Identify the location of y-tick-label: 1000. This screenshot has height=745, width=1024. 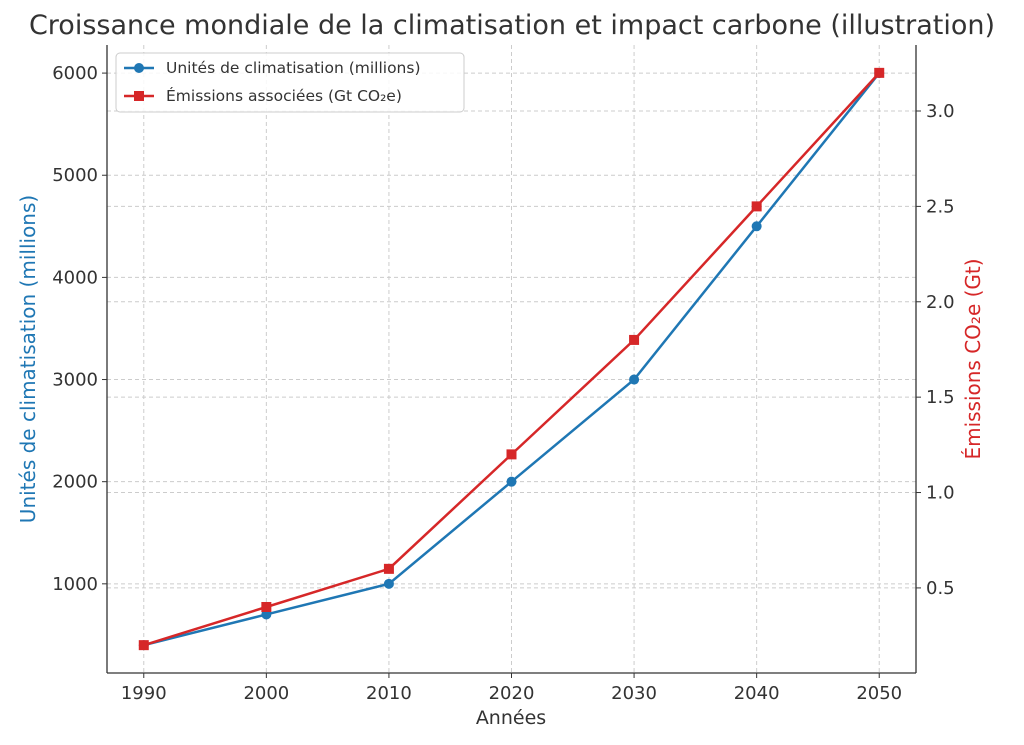
(75, 584).